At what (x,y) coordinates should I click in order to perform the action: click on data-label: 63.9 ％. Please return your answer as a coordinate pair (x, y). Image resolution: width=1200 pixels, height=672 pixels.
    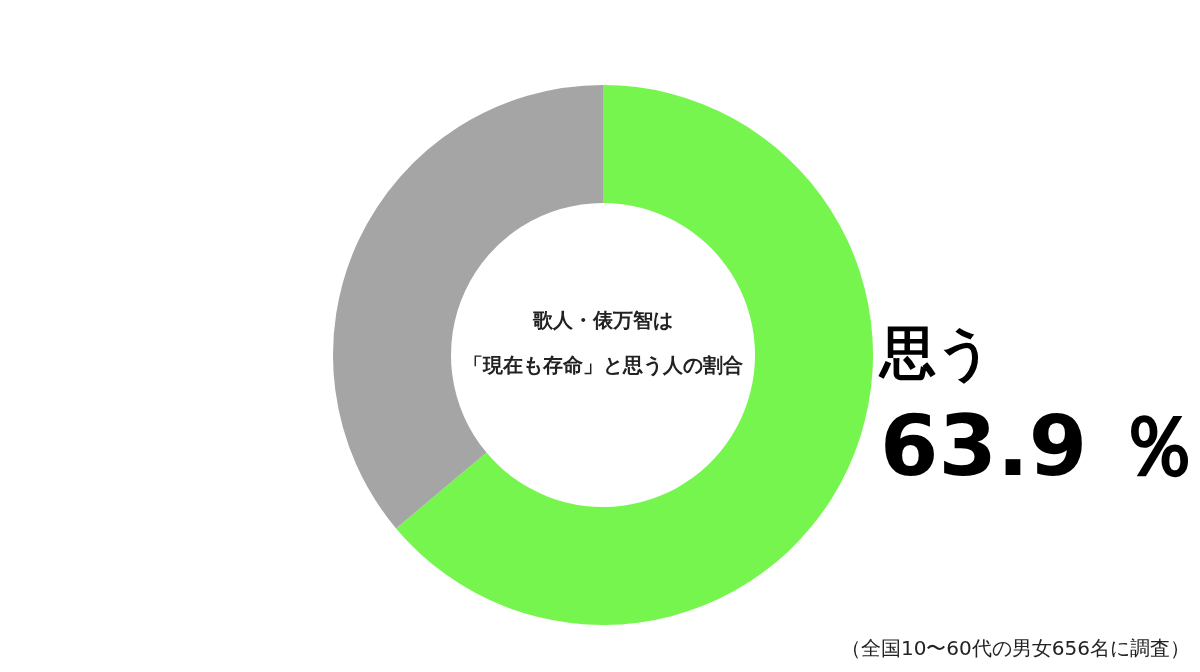
    Looking at the image, I should click on (1040, 446).